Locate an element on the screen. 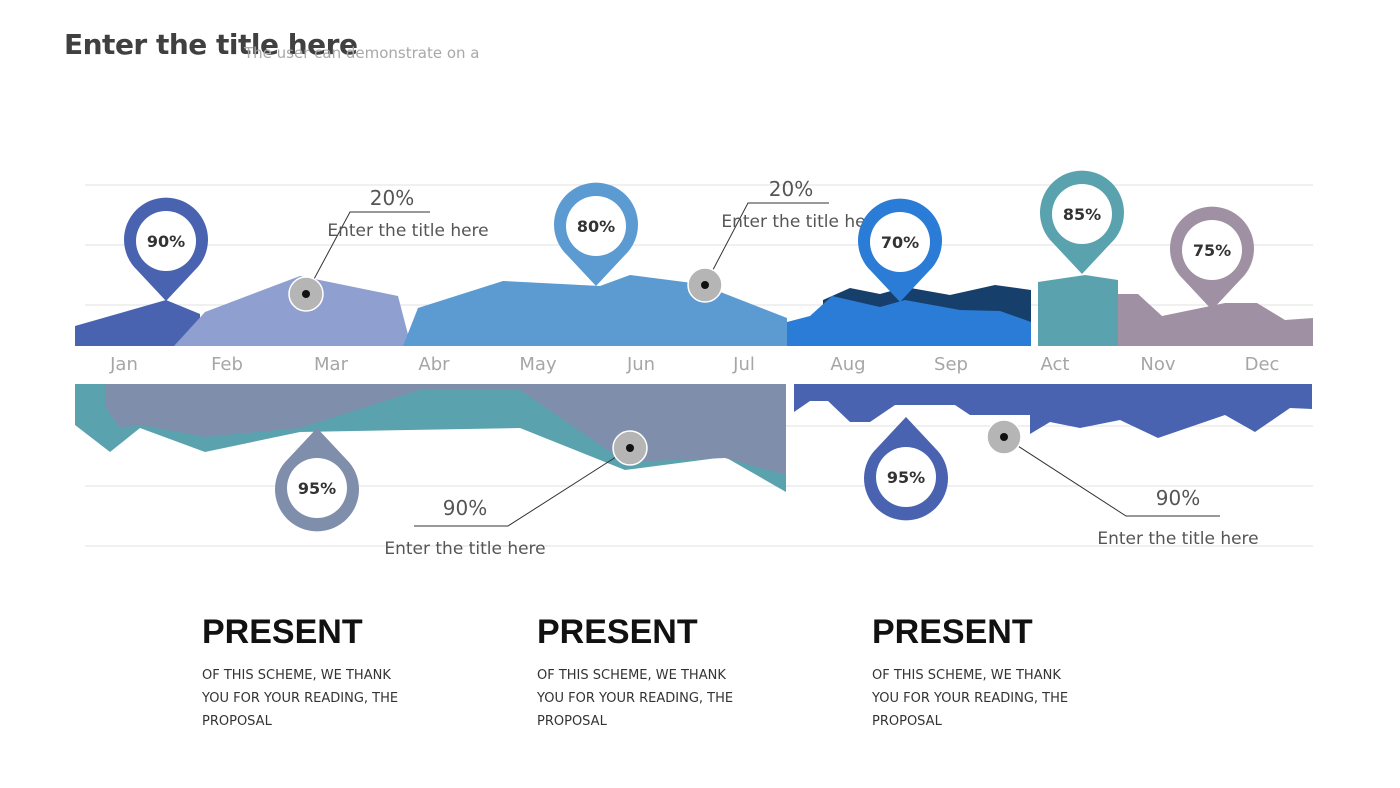  map-pin-icon: 80% is located at coordinates (596, 234).